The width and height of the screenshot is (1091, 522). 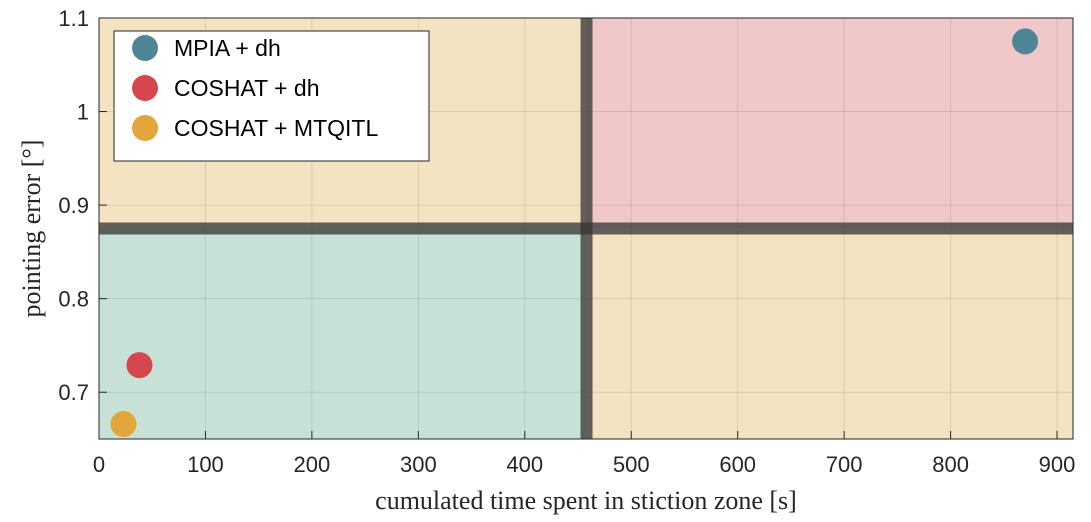 What do you see at coordinates (73, 299) in the screenshot?
I see `y-tick-label-1: 0.8` at bounding box center [73, 299].